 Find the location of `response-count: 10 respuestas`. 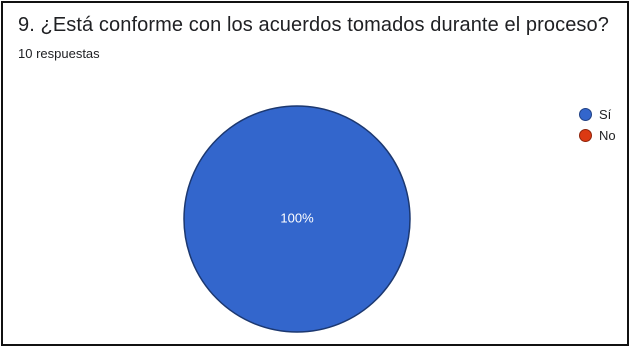

response-count: 10 respuestas is located at coordinates (59, 53).